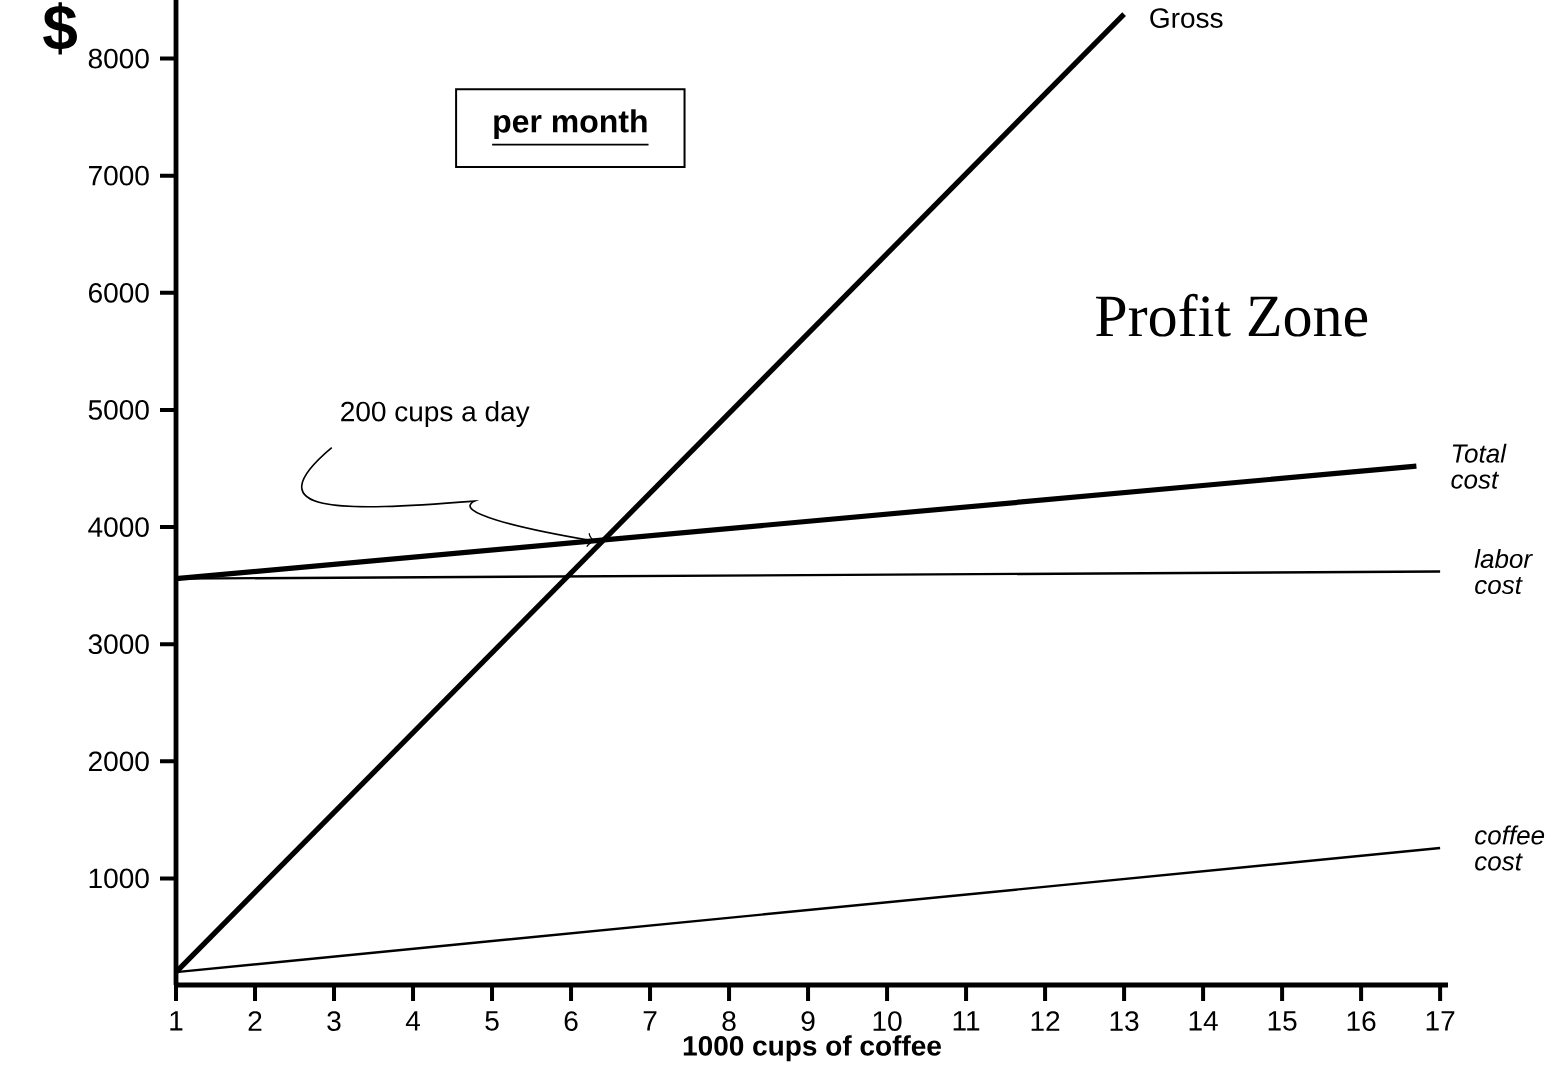  I want to click on annotation: Profit Zone, so click(1232, 315).